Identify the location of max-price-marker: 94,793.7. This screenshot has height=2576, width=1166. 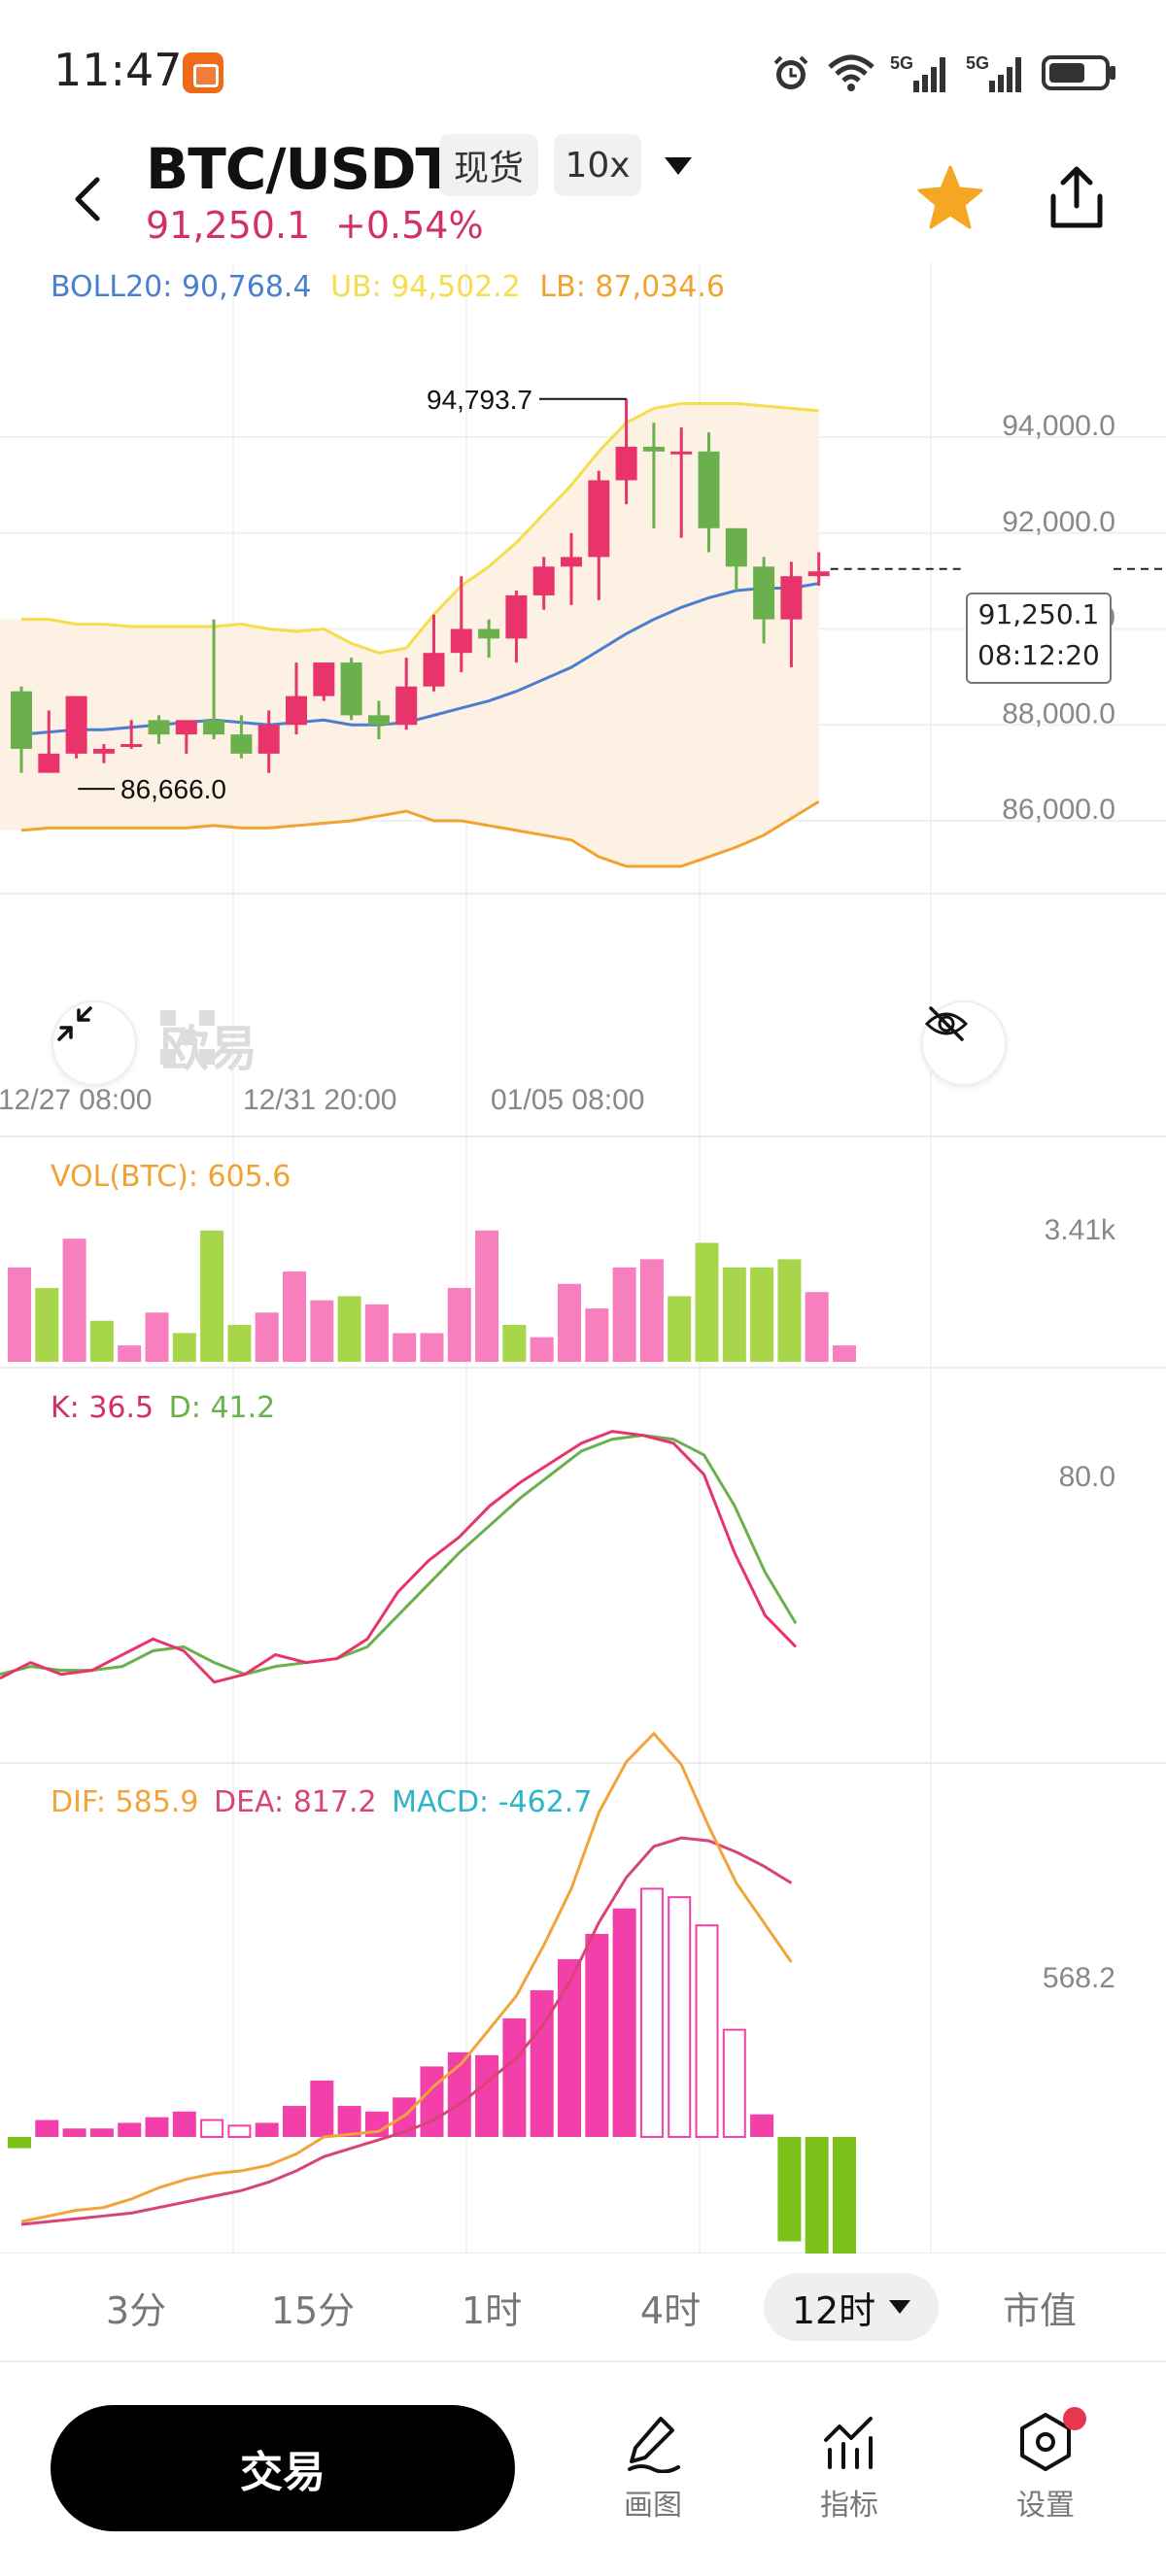
(479, 400).